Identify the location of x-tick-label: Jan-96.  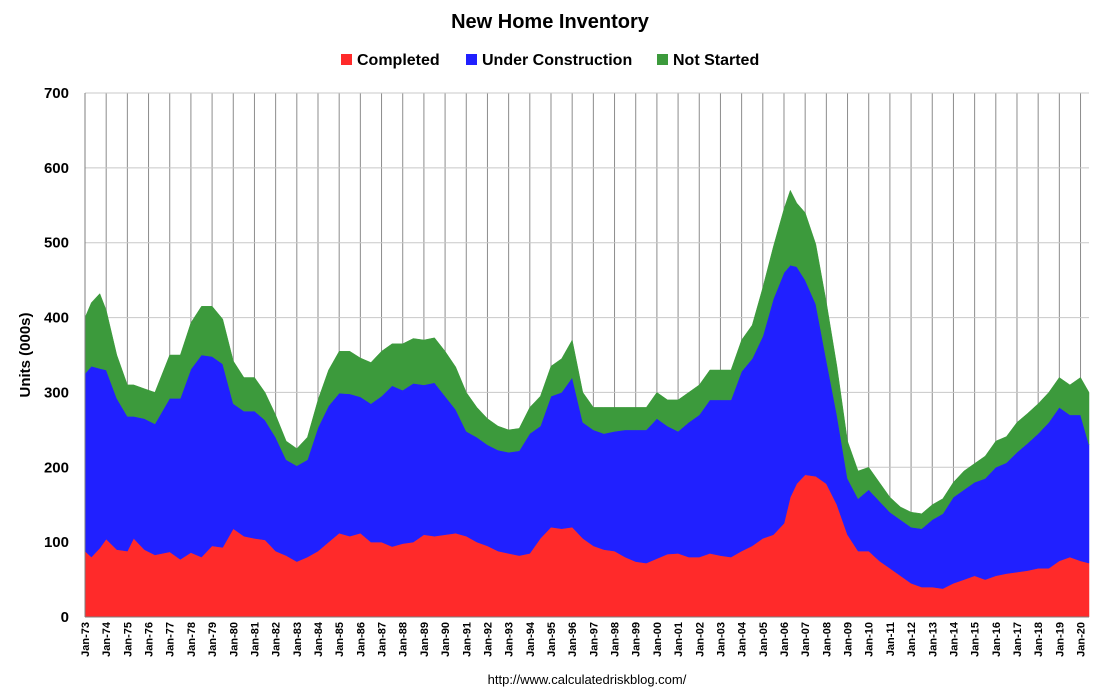
(573, 639).